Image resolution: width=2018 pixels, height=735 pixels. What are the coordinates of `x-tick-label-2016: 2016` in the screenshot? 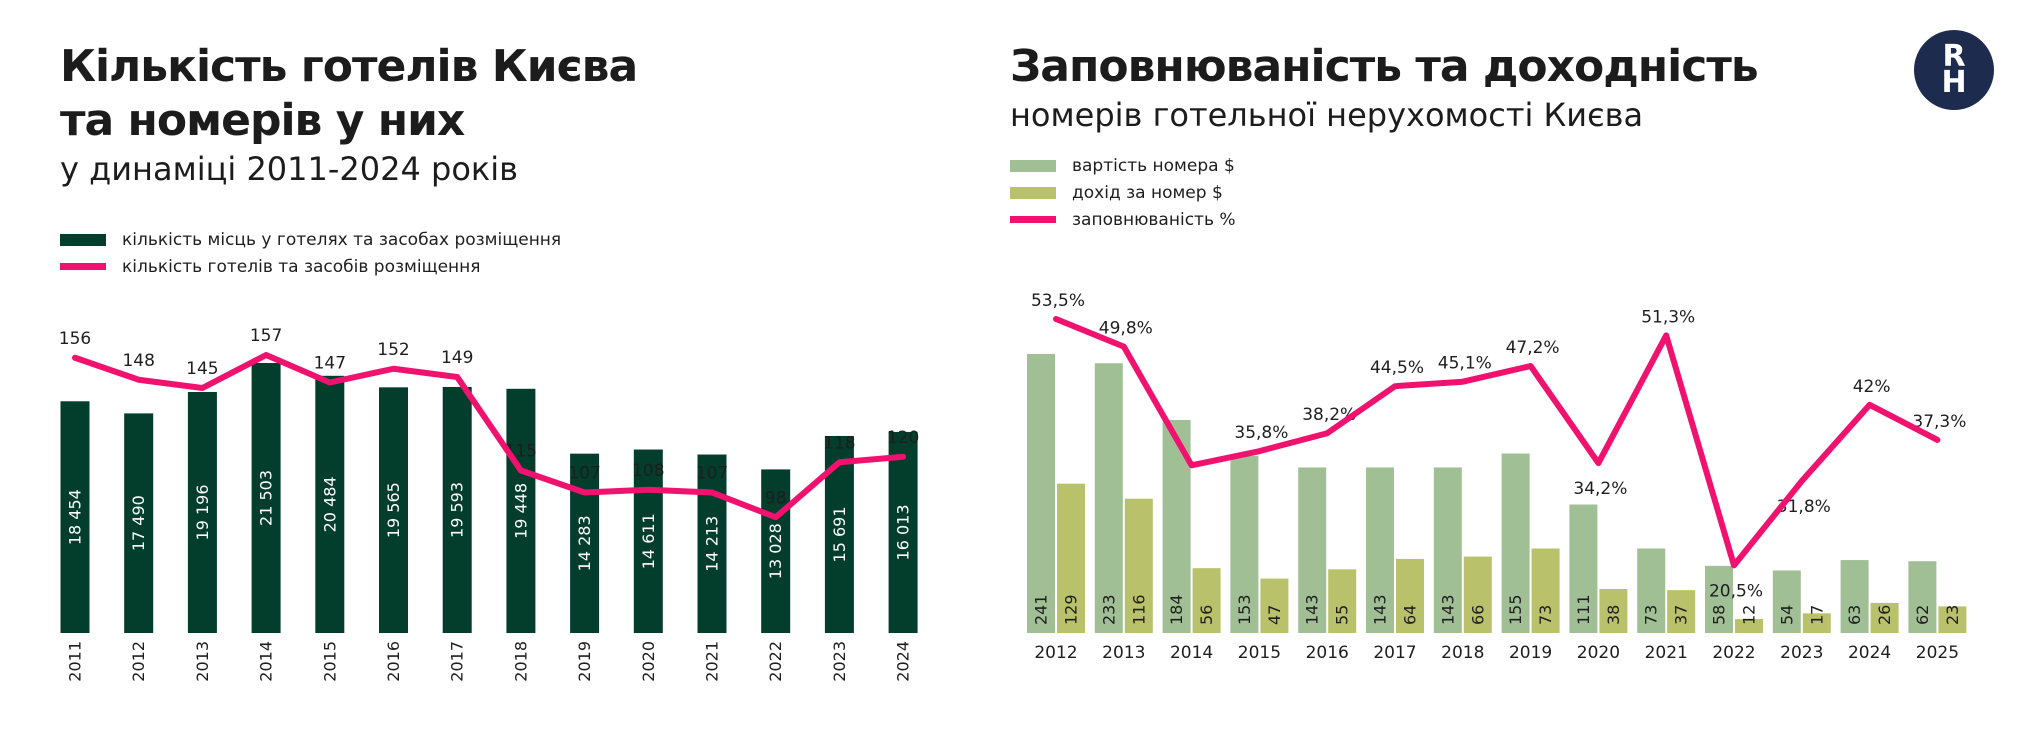 It's located at (393, 661).